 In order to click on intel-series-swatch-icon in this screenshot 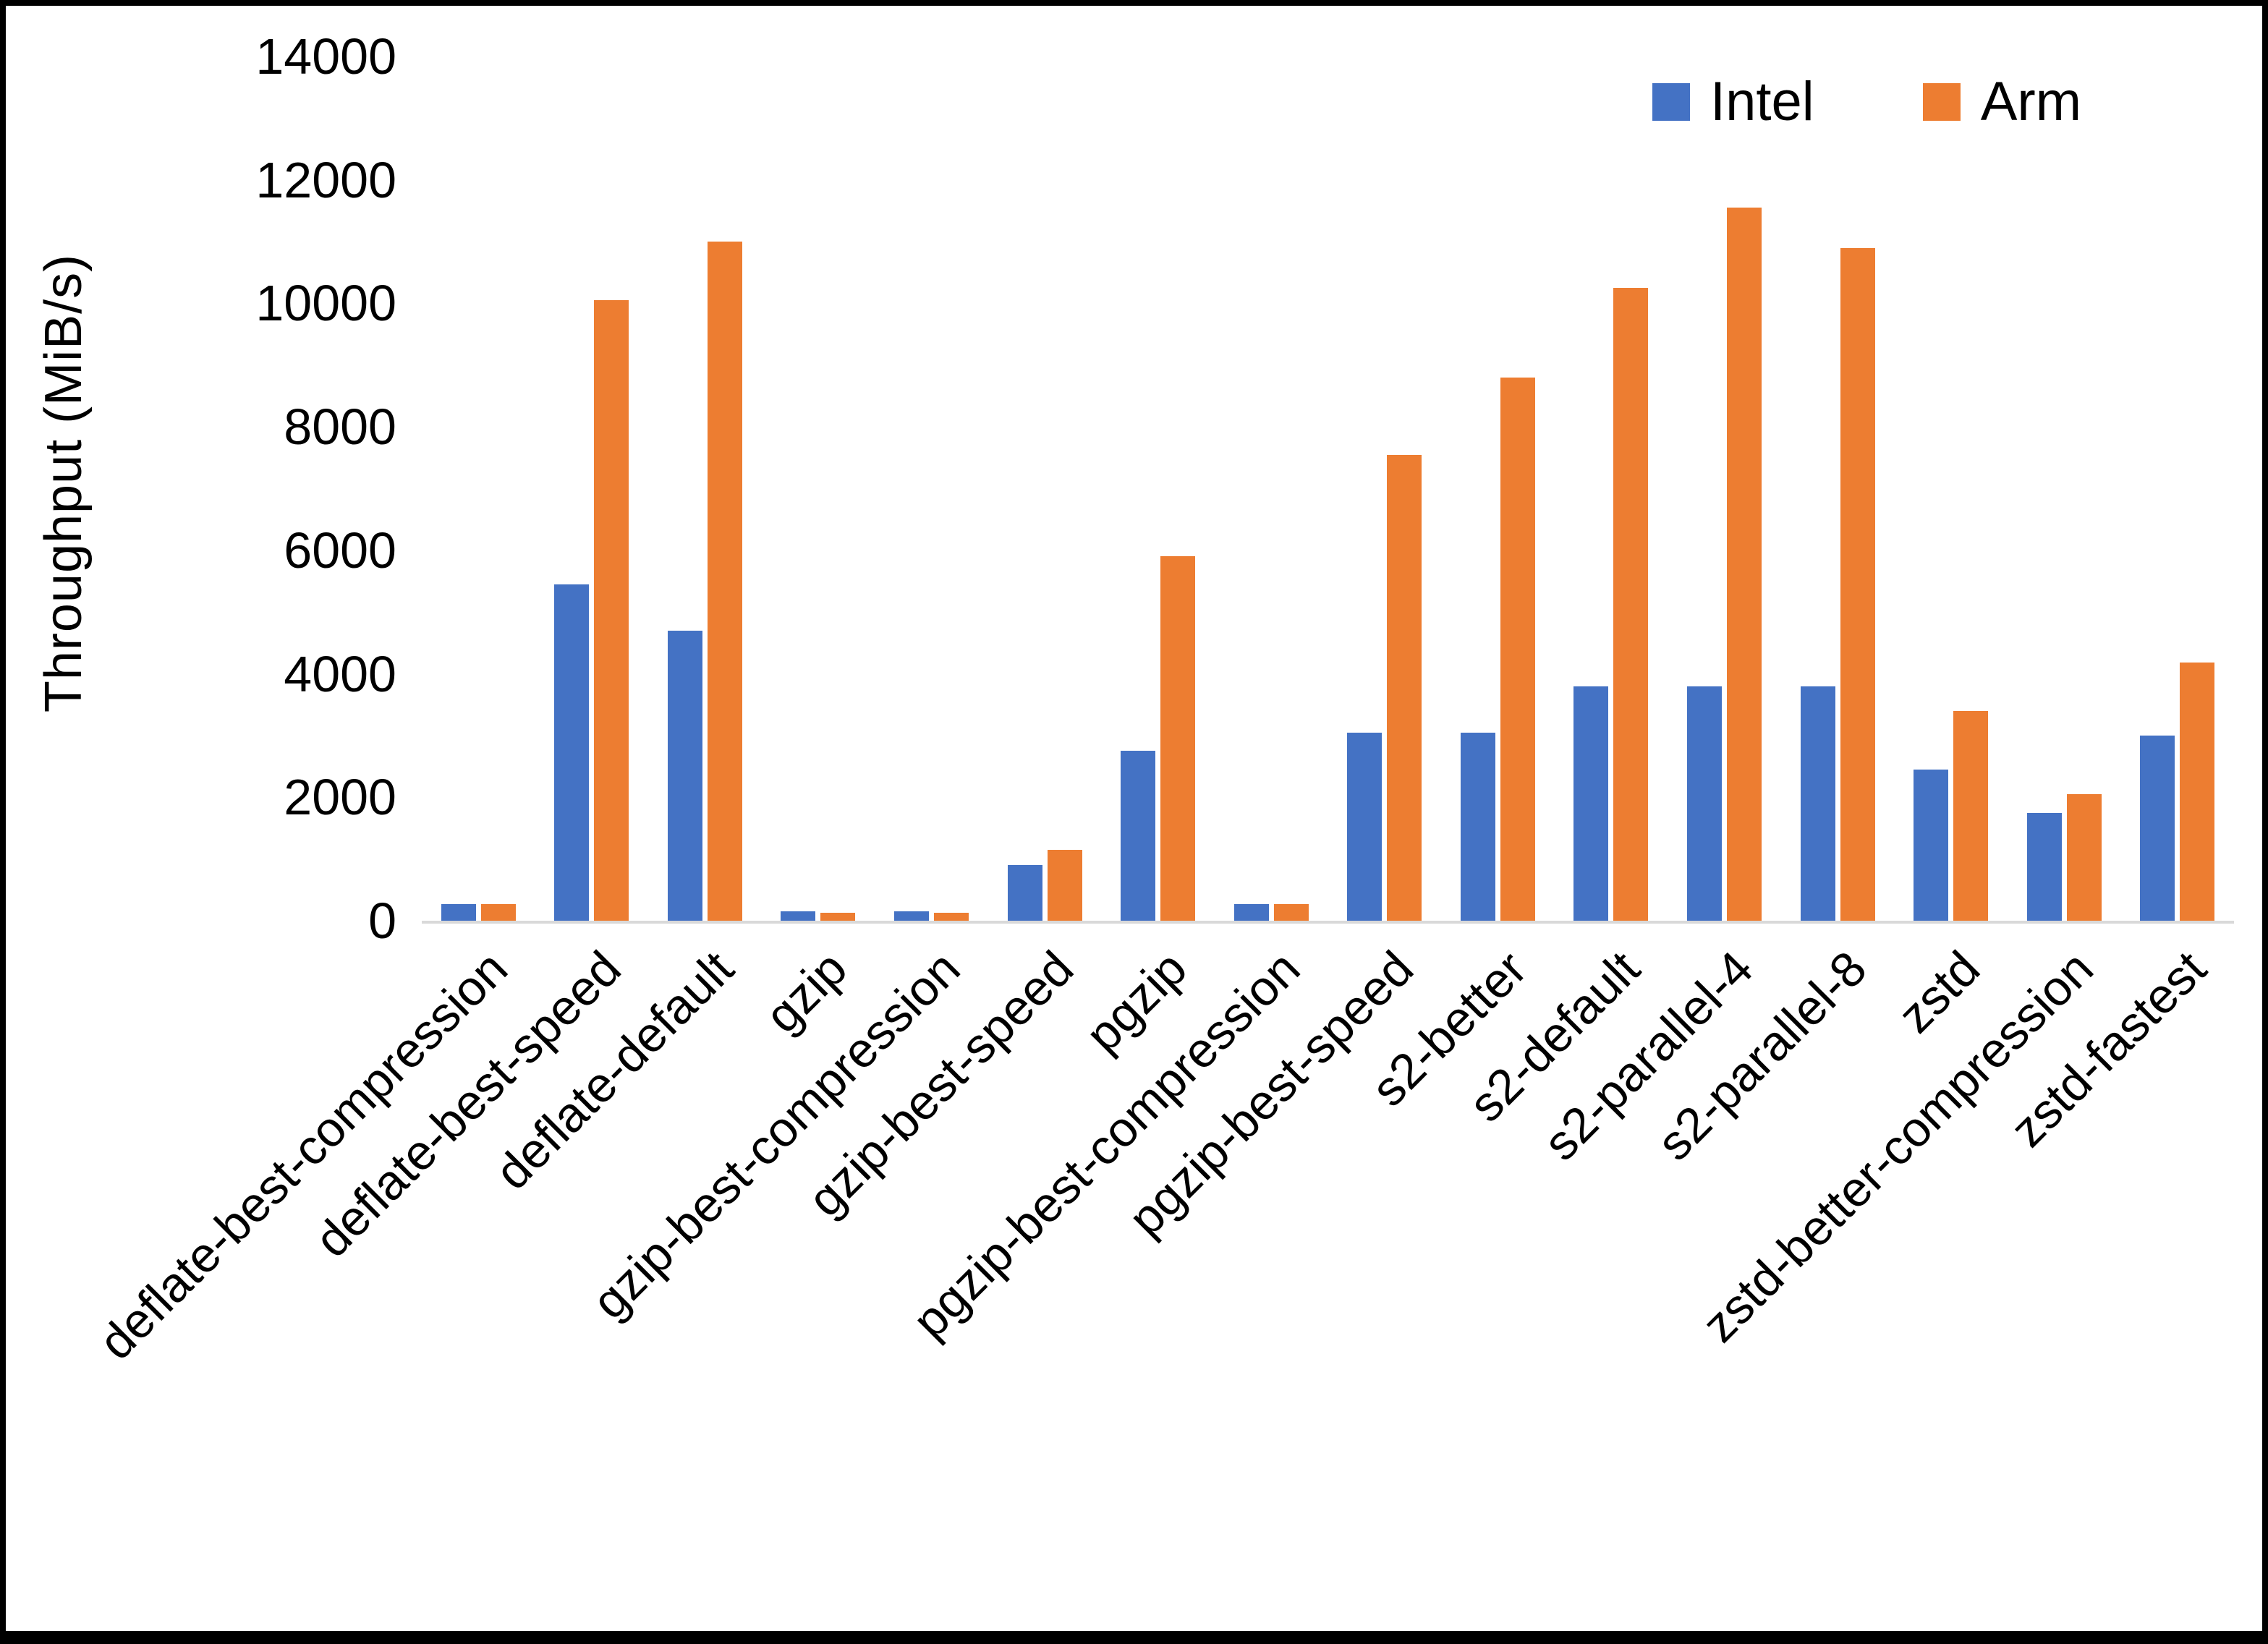, I will do `click(1671, 102)`.